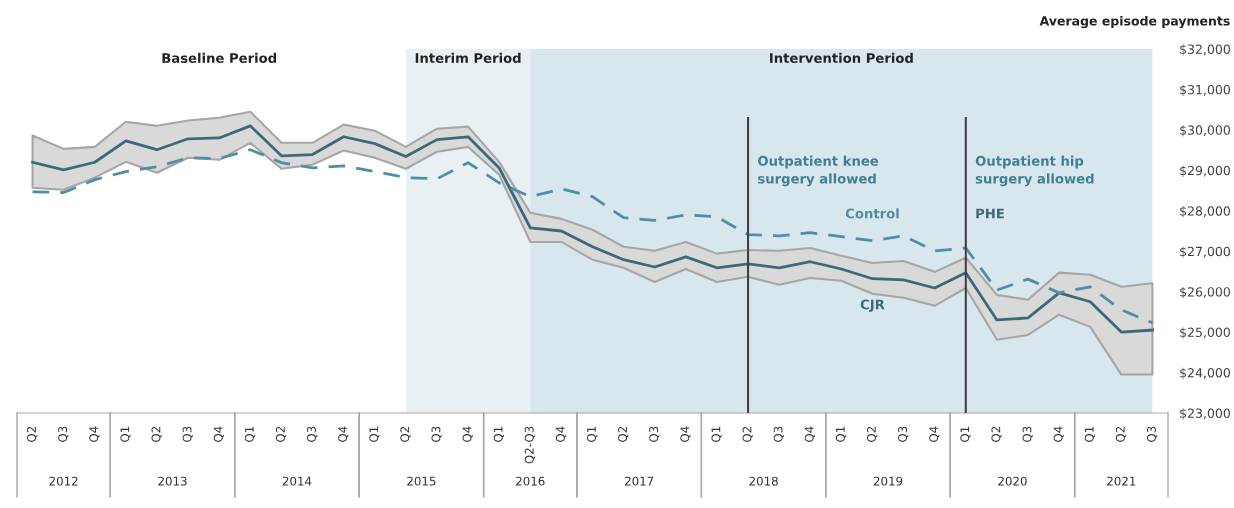  Describe the element at coordinates (639, 481) in the screenshot. I see `text: 2017` at that location.